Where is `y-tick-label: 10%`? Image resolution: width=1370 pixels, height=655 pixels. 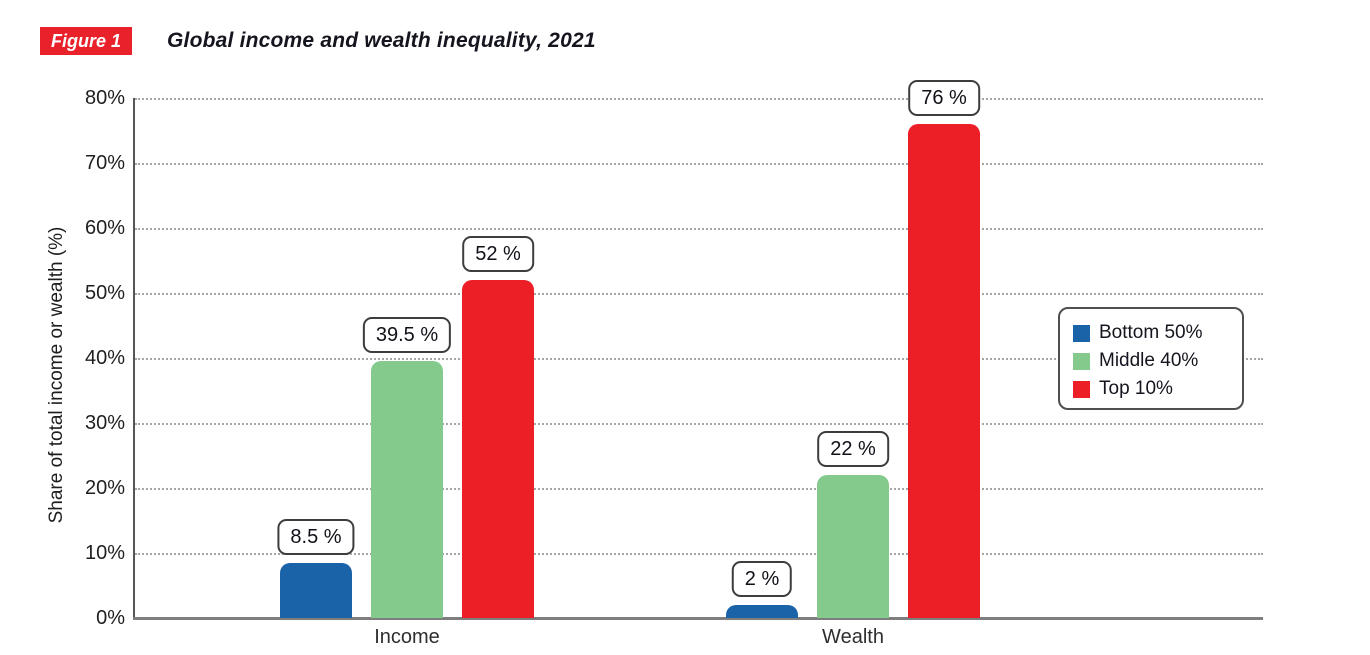
y-tick-label: 10% is located at coordinates (104, 553).